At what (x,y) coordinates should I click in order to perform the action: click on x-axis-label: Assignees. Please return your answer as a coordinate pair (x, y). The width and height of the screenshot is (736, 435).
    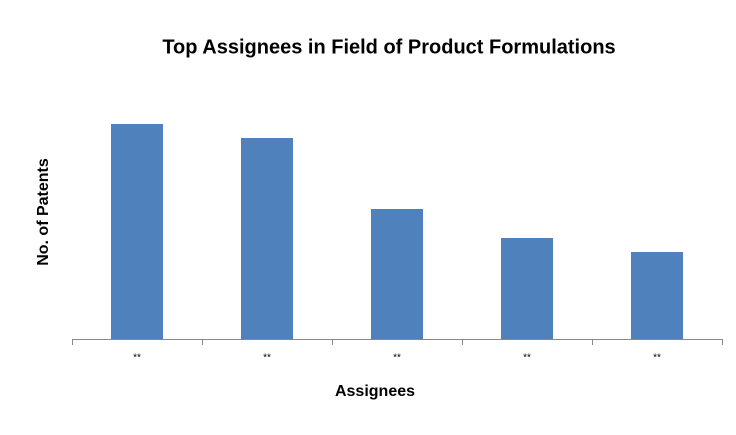
    Looking at the image, I should click on (375, 391).